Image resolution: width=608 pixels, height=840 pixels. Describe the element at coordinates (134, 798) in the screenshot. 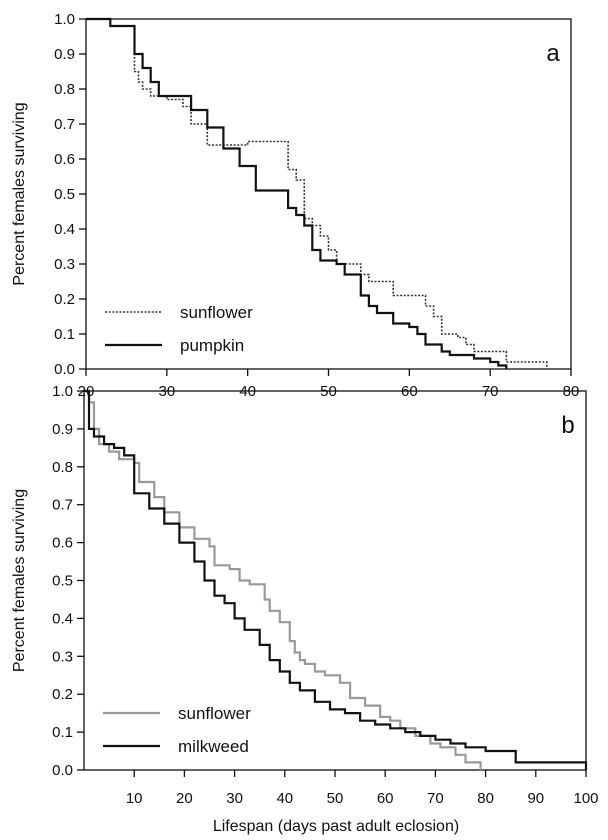

I see `x-tick-label: 10` at that location.